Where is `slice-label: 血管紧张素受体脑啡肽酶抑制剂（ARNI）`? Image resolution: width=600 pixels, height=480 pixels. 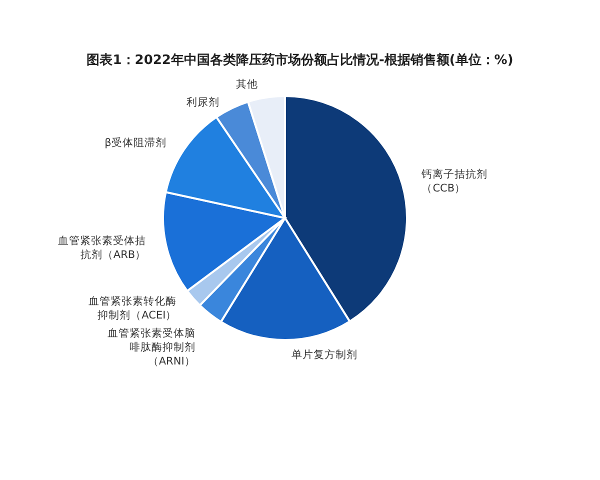
slice-label: 血管紧张素受体脑啡肽酶抑制剂（ARNI） is located at coordinates (151, 347).